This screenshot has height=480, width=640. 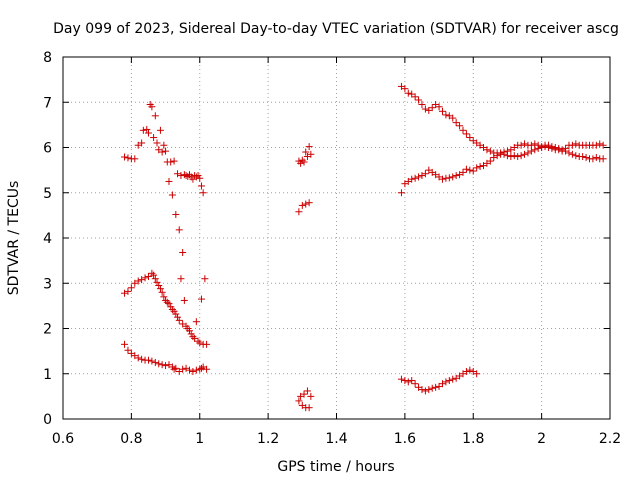 I want to click on y-tick-label: 0, so click(x=47, y=420).